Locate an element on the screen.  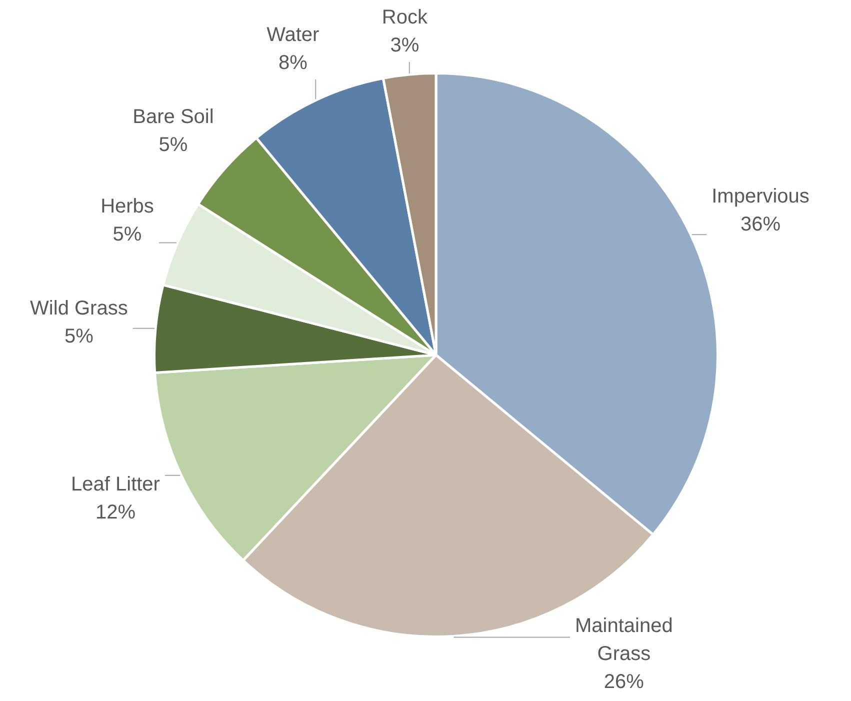
data-label: 8% is located at coordinates (293, 63).